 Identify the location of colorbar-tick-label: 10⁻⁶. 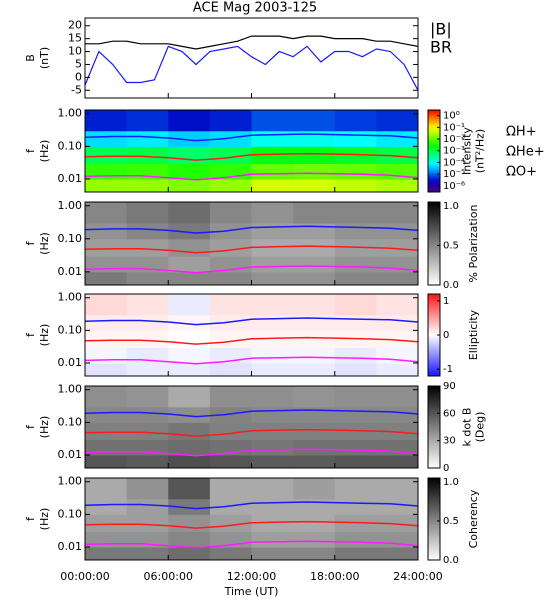
(454, 186).